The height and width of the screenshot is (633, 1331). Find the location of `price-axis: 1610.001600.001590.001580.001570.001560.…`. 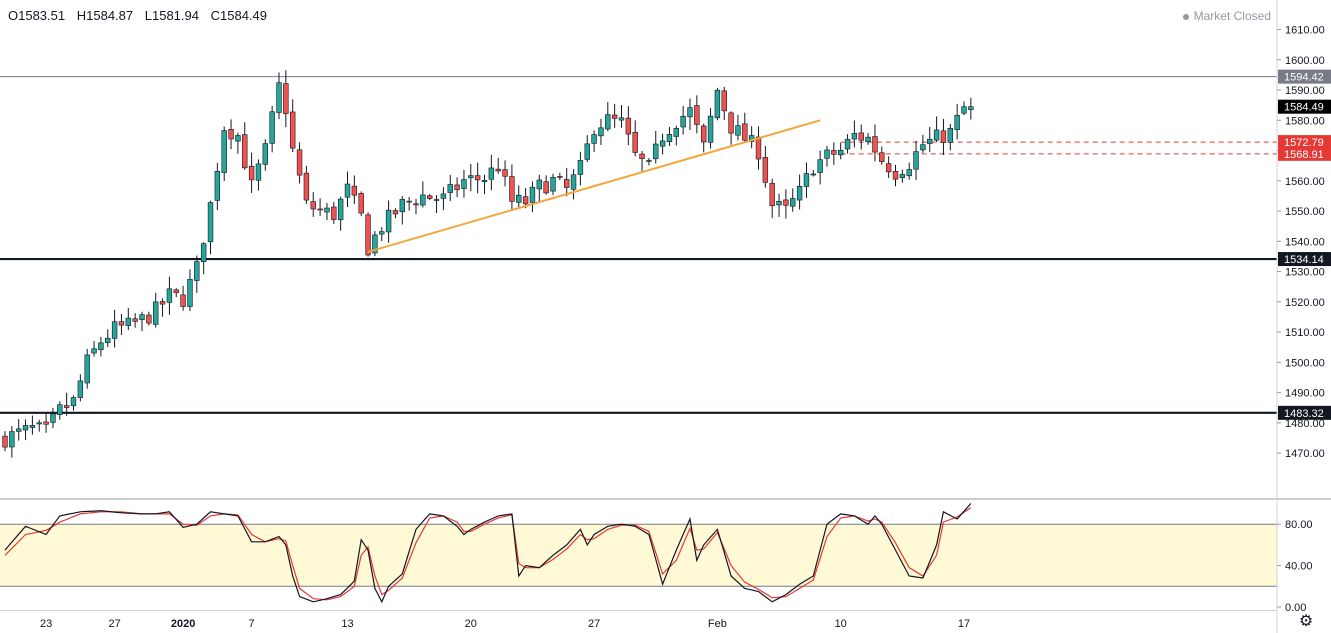

price-axis: 1610.001600.001590.001580.001570.001560.… is located at coordinates (1303, 316).